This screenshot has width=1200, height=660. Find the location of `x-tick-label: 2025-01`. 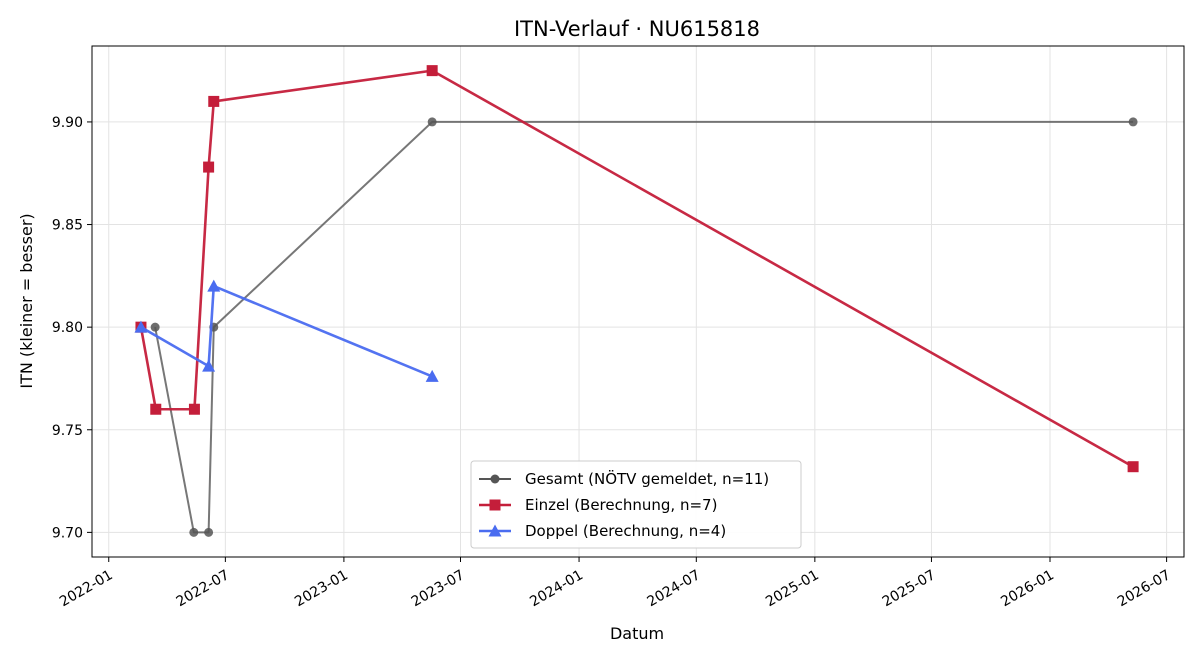

x-tick-label: 2025-01 is located at coordinates (792, 588).